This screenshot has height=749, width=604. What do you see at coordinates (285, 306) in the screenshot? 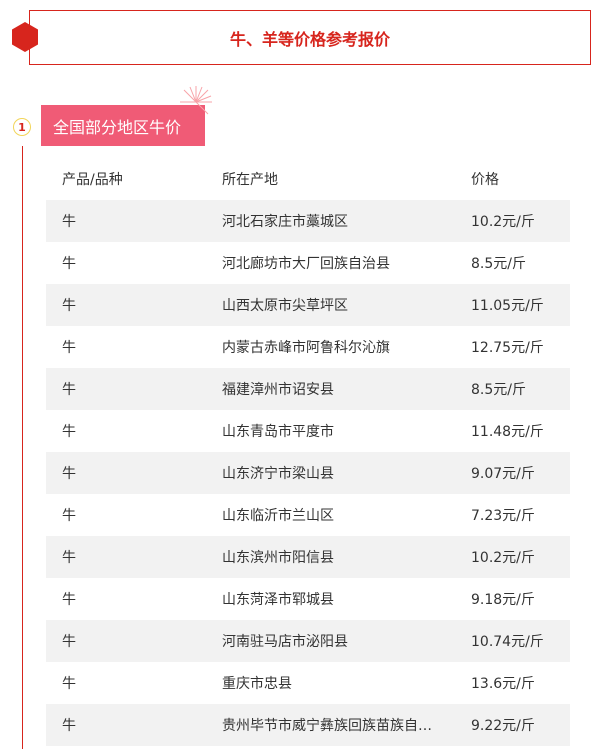
I see `cell-origin: 山西太原市尖草坪区` at bounding box center [285, 306].